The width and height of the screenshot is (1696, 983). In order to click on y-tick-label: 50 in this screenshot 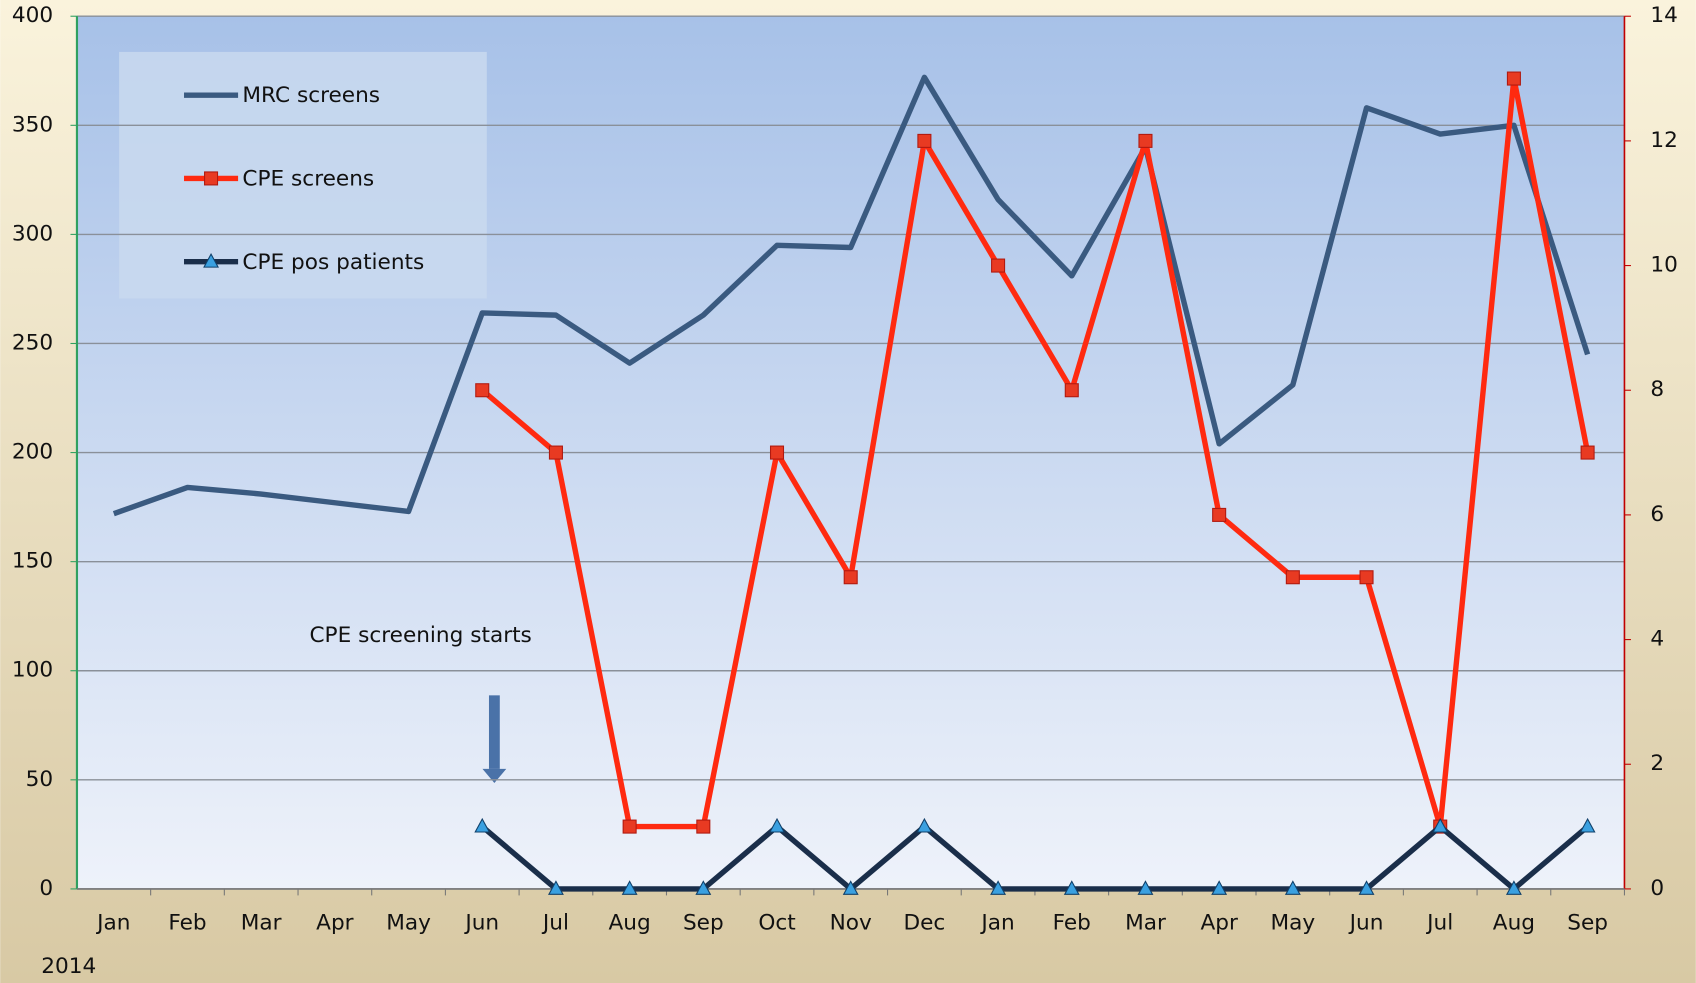, I will do `click(40, 779)`.